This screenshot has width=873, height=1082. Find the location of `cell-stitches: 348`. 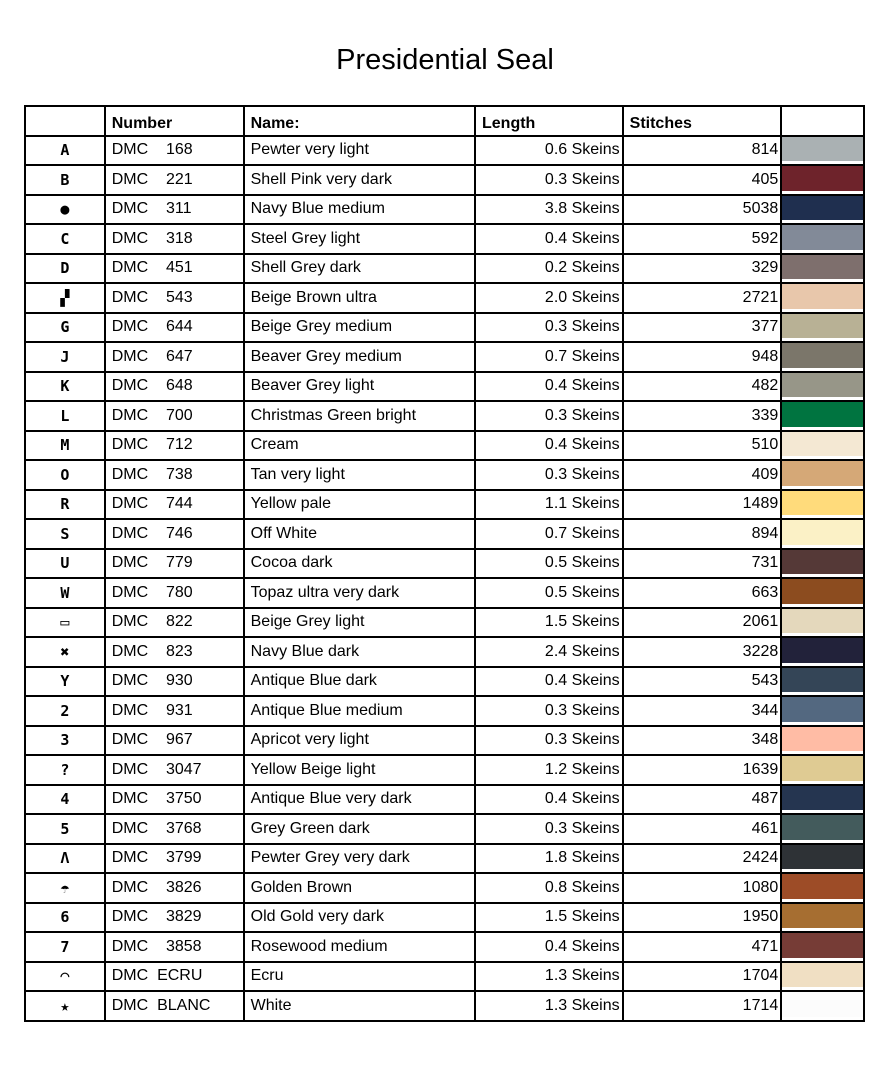

cell-stitches: 348 is located at coordinates (702, 740).